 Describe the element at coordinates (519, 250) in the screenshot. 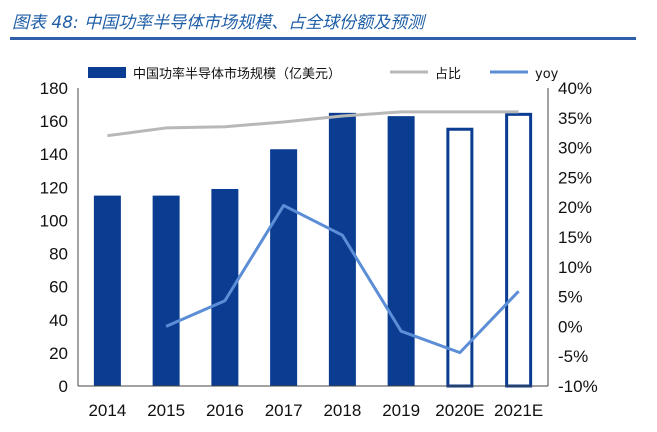

I see `bar-2021E` at that location.